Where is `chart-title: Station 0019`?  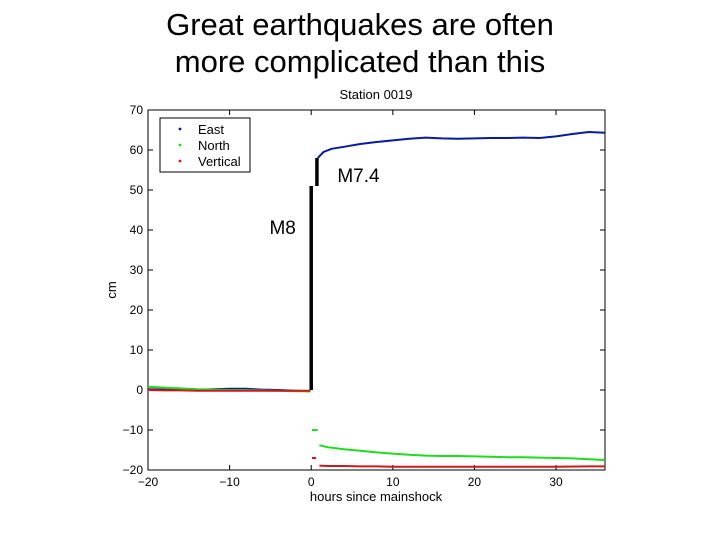 chart-title: Station 0019 is located at coordinates (375, 94).